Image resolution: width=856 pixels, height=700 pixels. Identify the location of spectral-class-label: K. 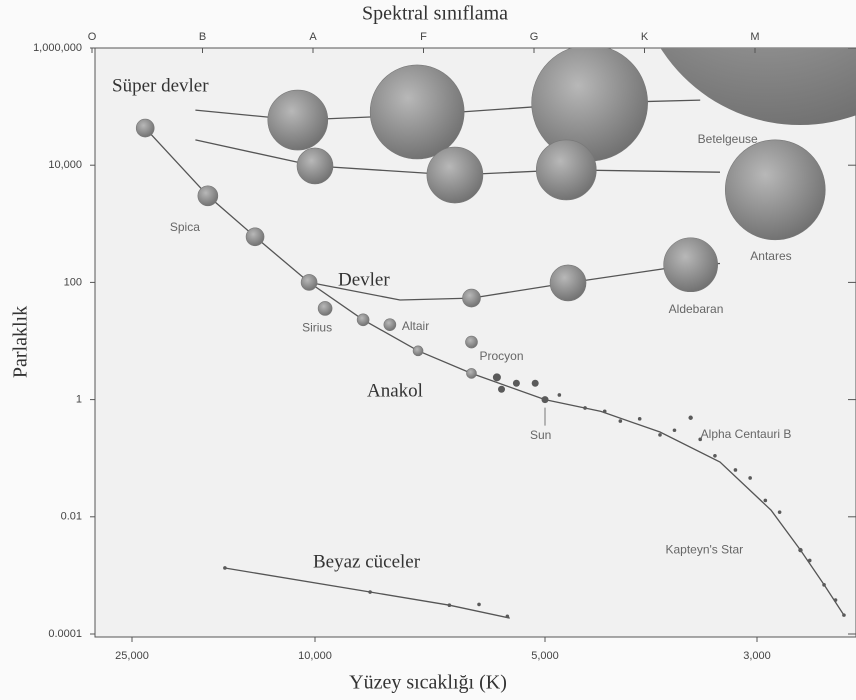
(645, 37).